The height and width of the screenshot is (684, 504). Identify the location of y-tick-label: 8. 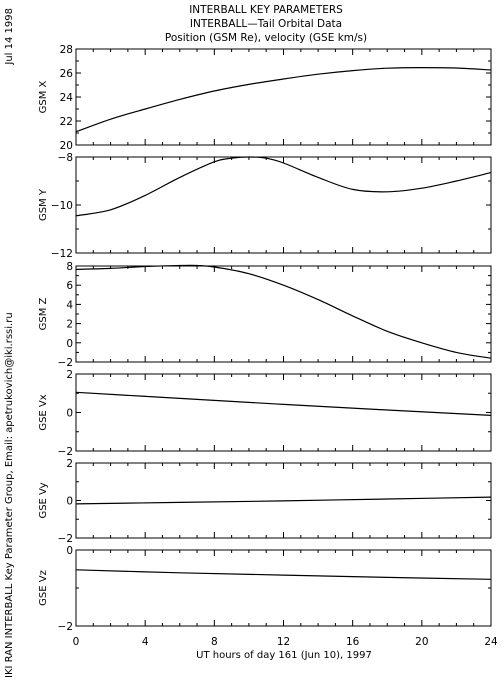
(69, 267).